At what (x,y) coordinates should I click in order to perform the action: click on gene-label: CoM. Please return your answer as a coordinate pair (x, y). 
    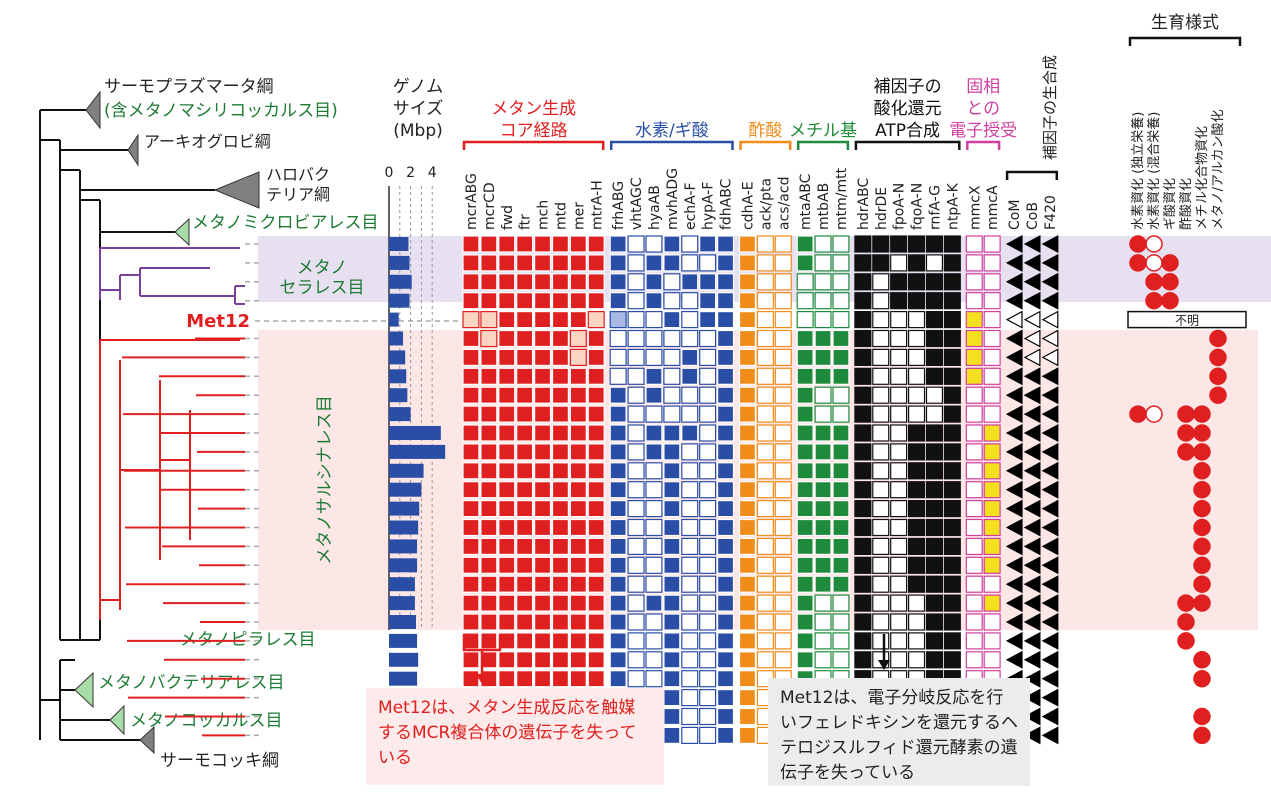
    Looking at the image, I should click on (1015, 215).